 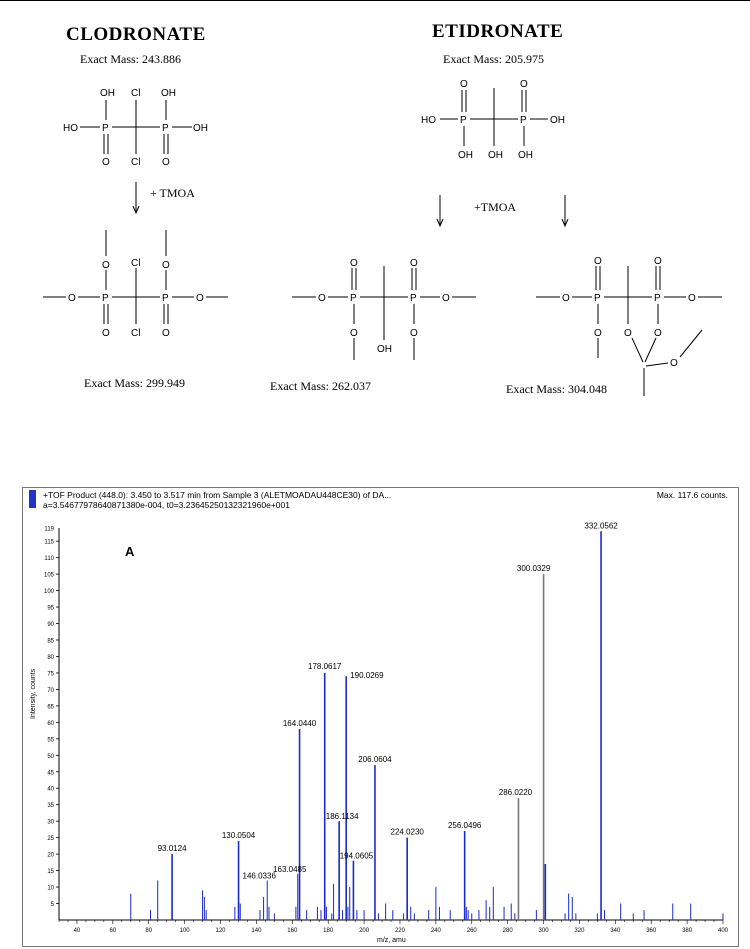 What do you see at coordinates (391, 940) in the screenshot?
I see `x-axis-label: m/z, amu` at bounding box center [391, 940].